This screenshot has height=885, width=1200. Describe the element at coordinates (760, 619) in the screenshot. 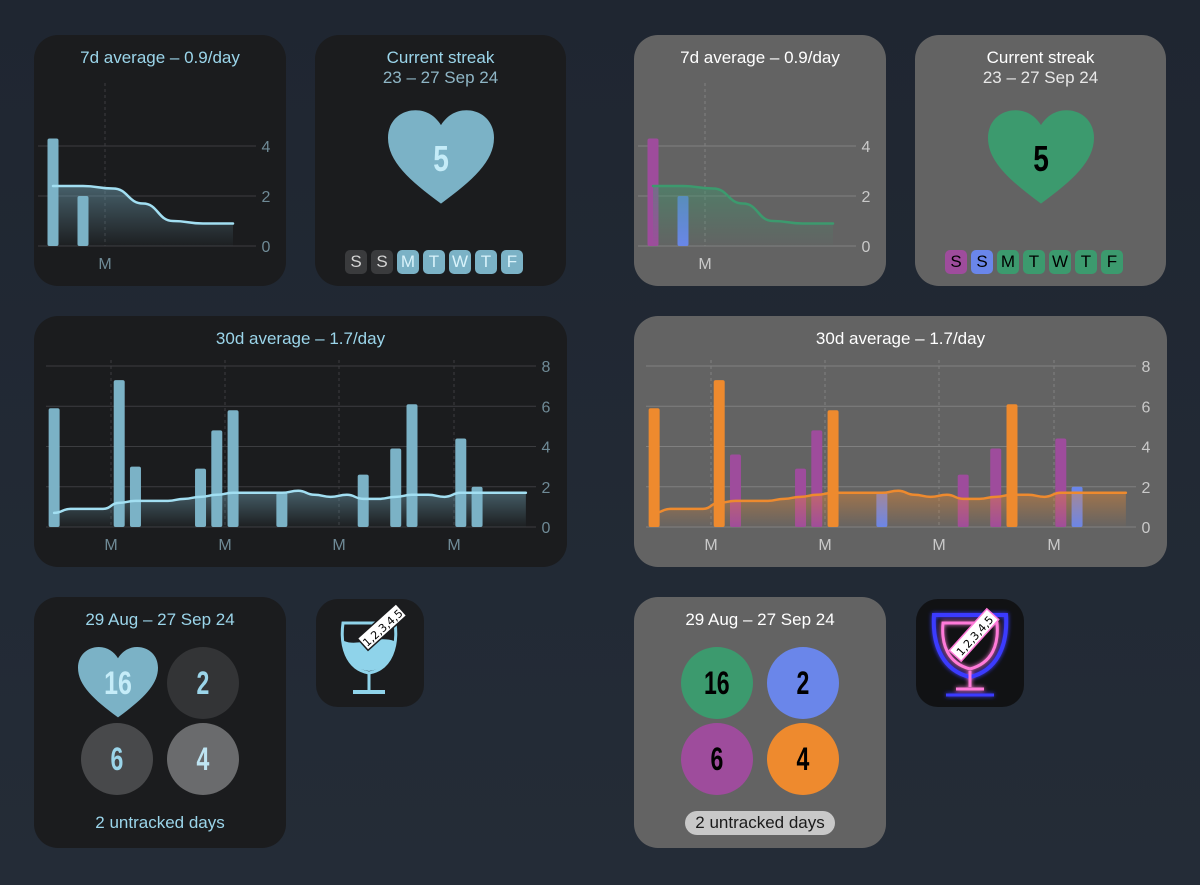

I see `gray-summary-dates: 29 Aug – 27 Sep 24` at that location.